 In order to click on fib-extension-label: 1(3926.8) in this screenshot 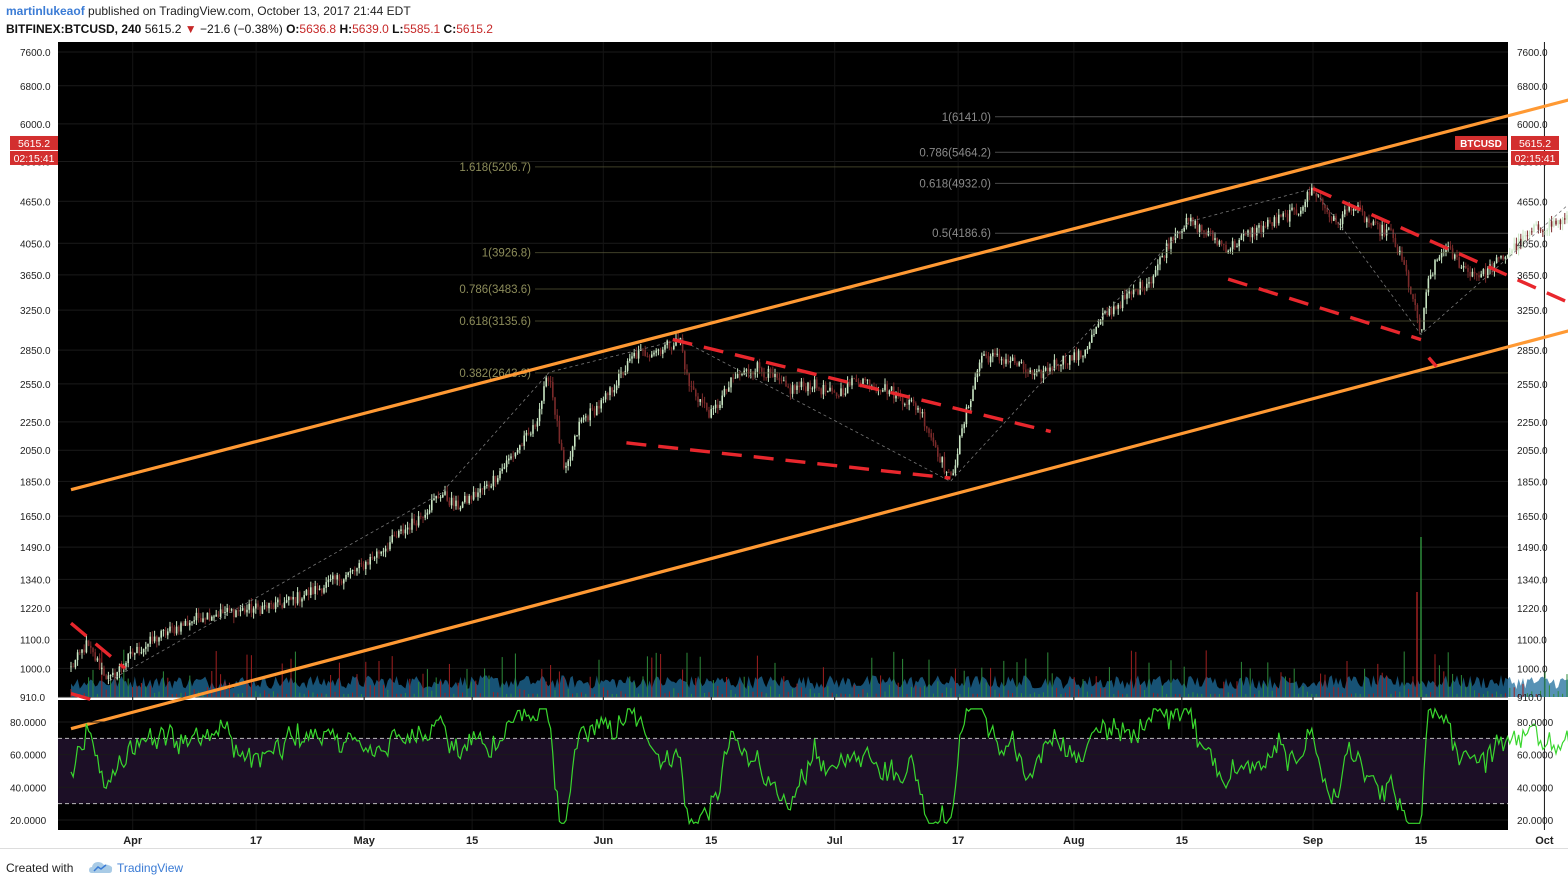, I will do `click(506, 254)`.